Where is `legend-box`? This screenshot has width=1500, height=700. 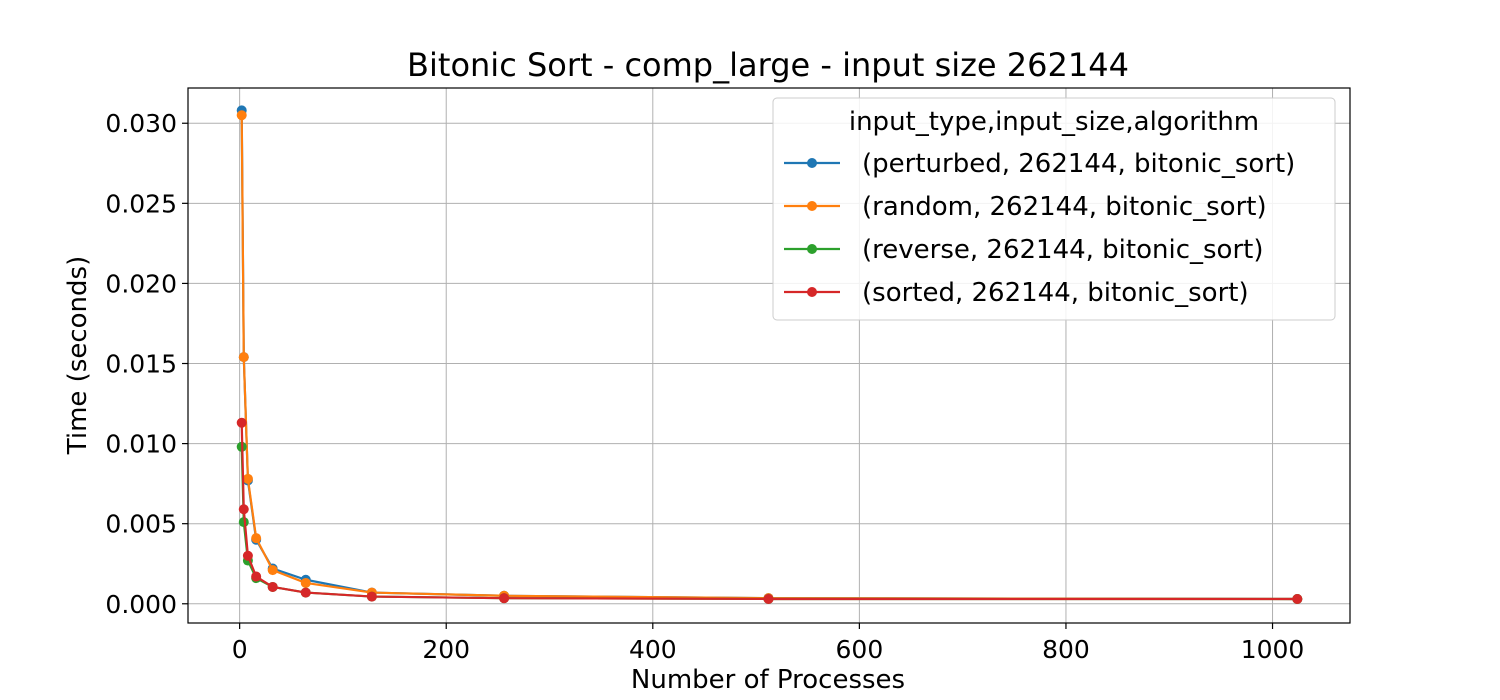
legend-box is located at coordinates (1054, 209).